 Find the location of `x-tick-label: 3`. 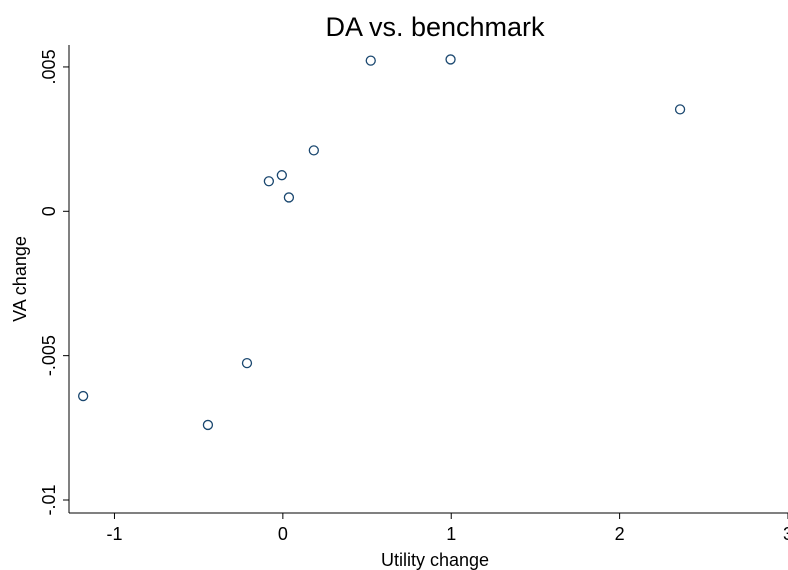

x-tick-label: 3 is located at coordinates (785, 534).